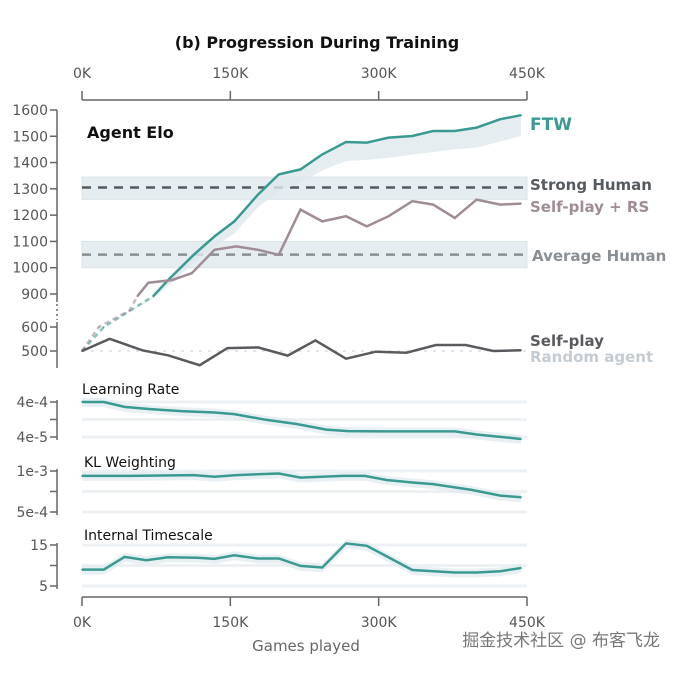 The height and width of the screenshot is (673, 677). Describe the element at coordinates (301, 352) in the screenshot. I see `series-line` at that location.